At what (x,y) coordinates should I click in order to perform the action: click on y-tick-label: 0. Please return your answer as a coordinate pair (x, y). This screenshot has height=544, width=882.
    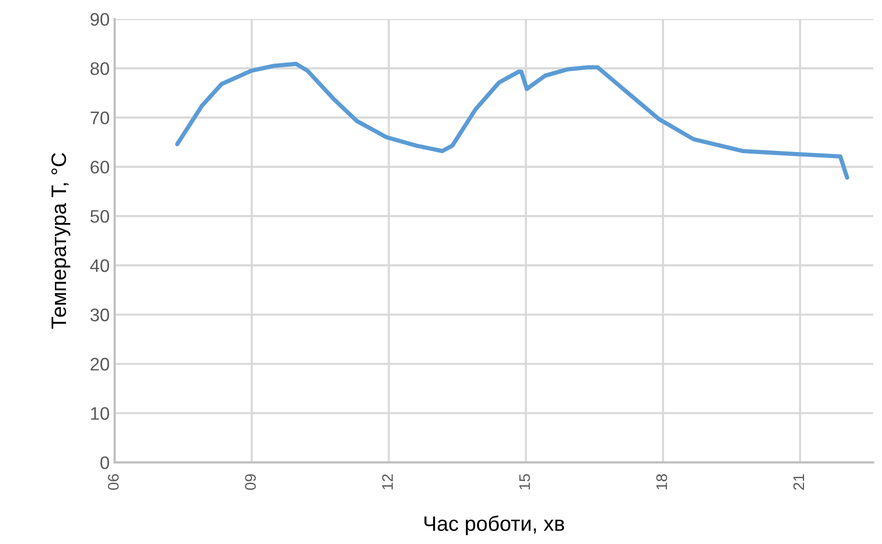
    Looking at the image, I should click on (105, 463).